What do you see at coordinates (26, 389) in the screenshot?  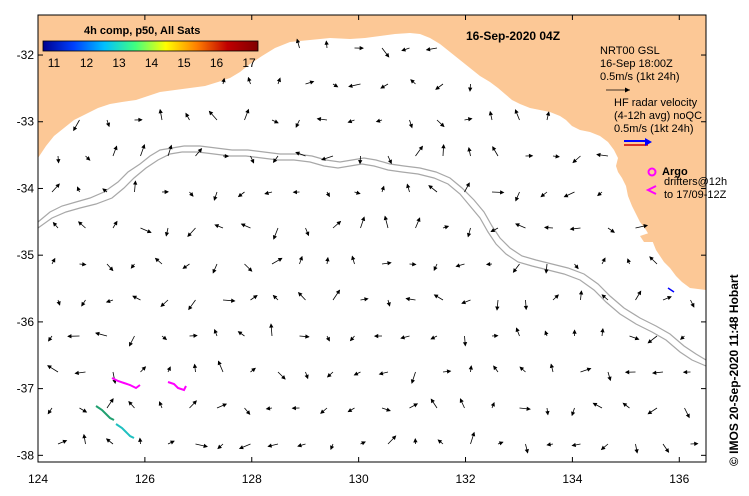 I see `y-tick-label: -37` at bounding box center [26, 389].